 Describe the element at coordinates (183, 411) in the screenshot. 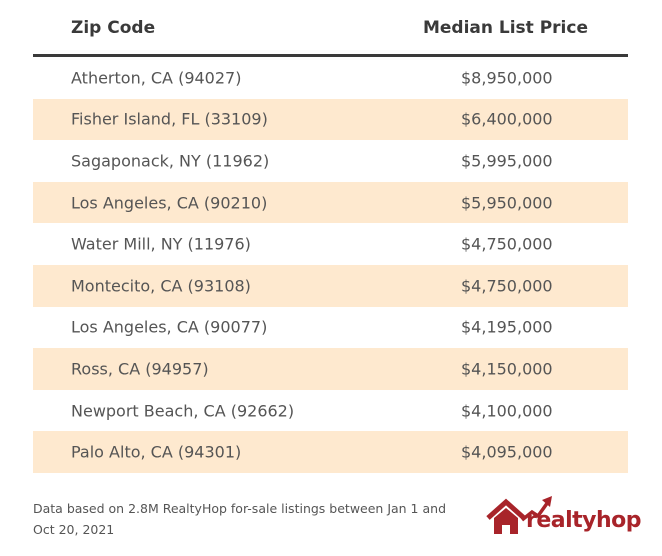

I see `zip-cell: Newport Beach, CA (92662)` at that location.